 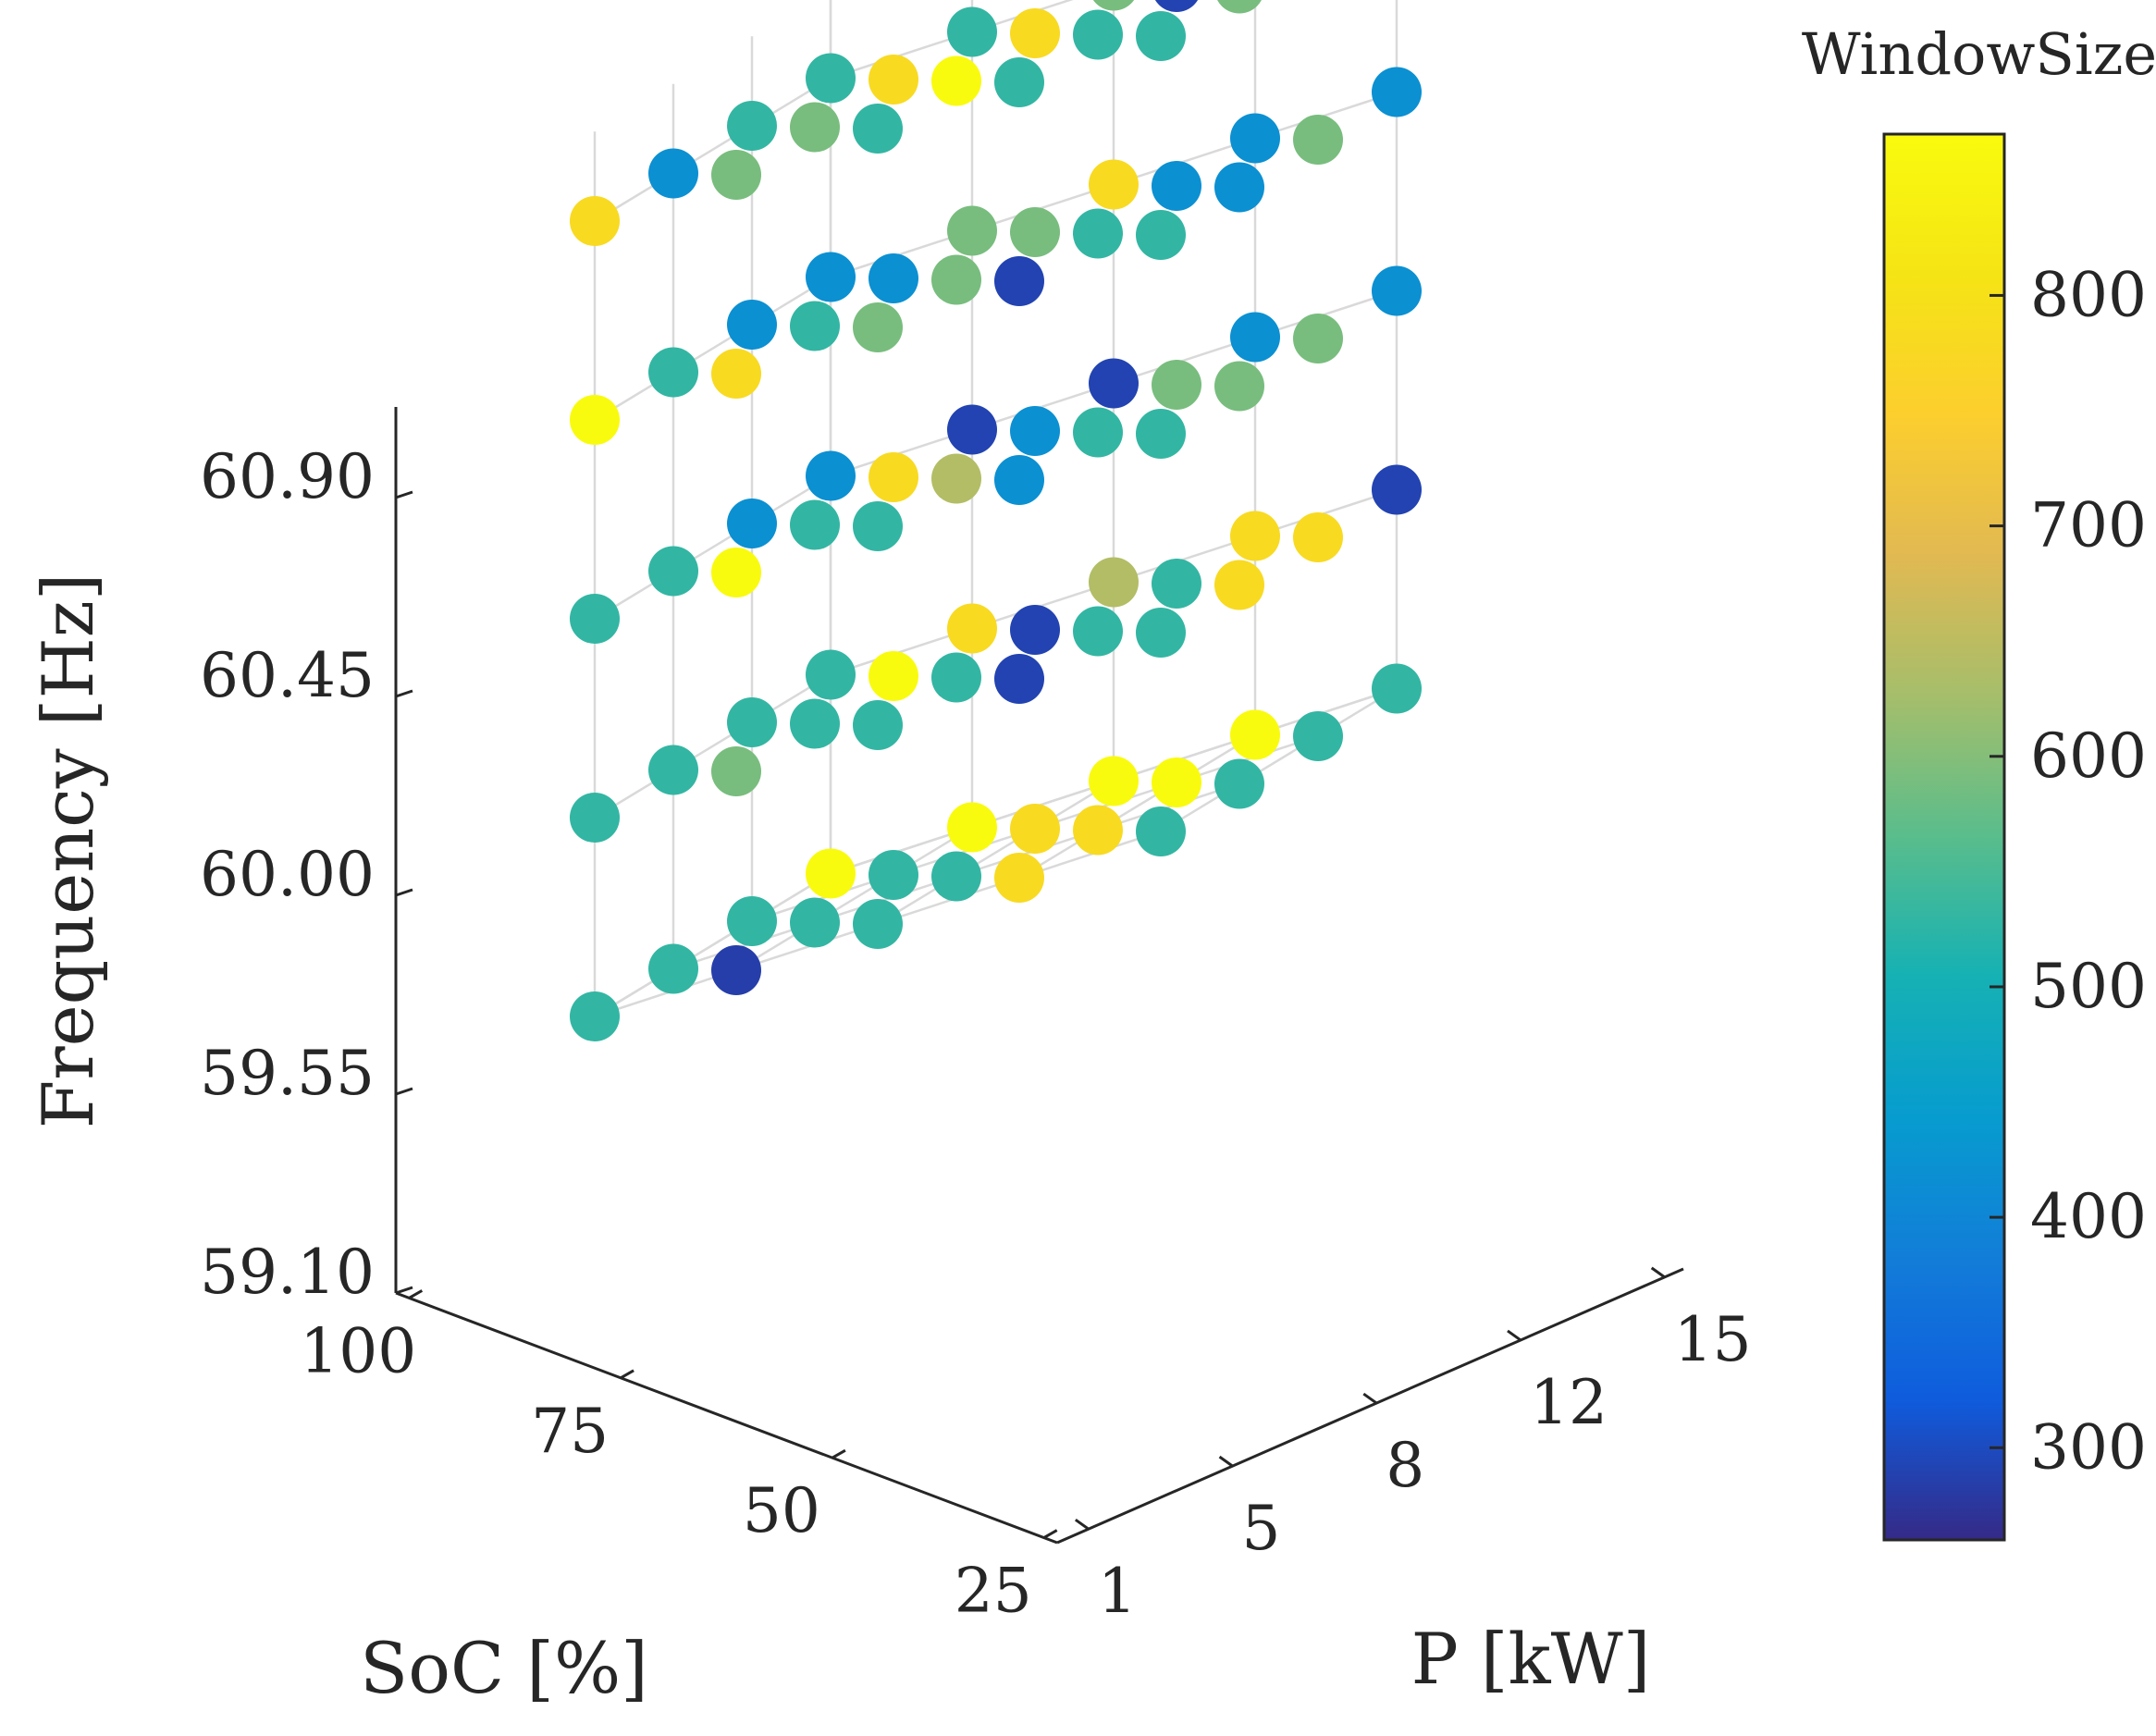 I want to click on colorbar-tick-label: 600, so click(x=2088, y=756).